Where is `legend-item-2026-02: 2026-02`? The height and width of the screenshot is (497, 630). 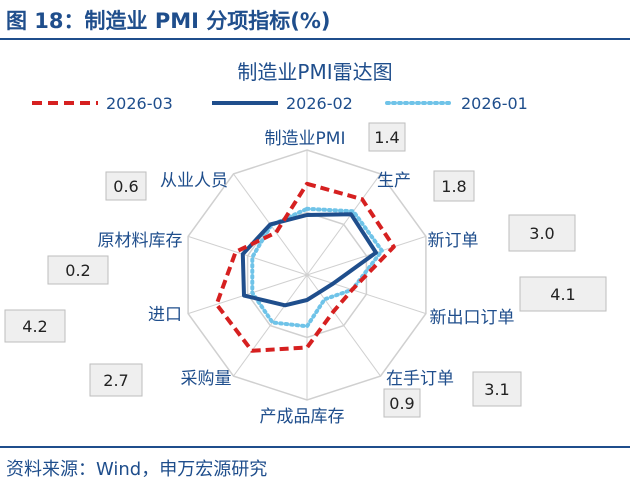 legend-item-2026-02: 2026-02 is located at coordinates (281, 103).